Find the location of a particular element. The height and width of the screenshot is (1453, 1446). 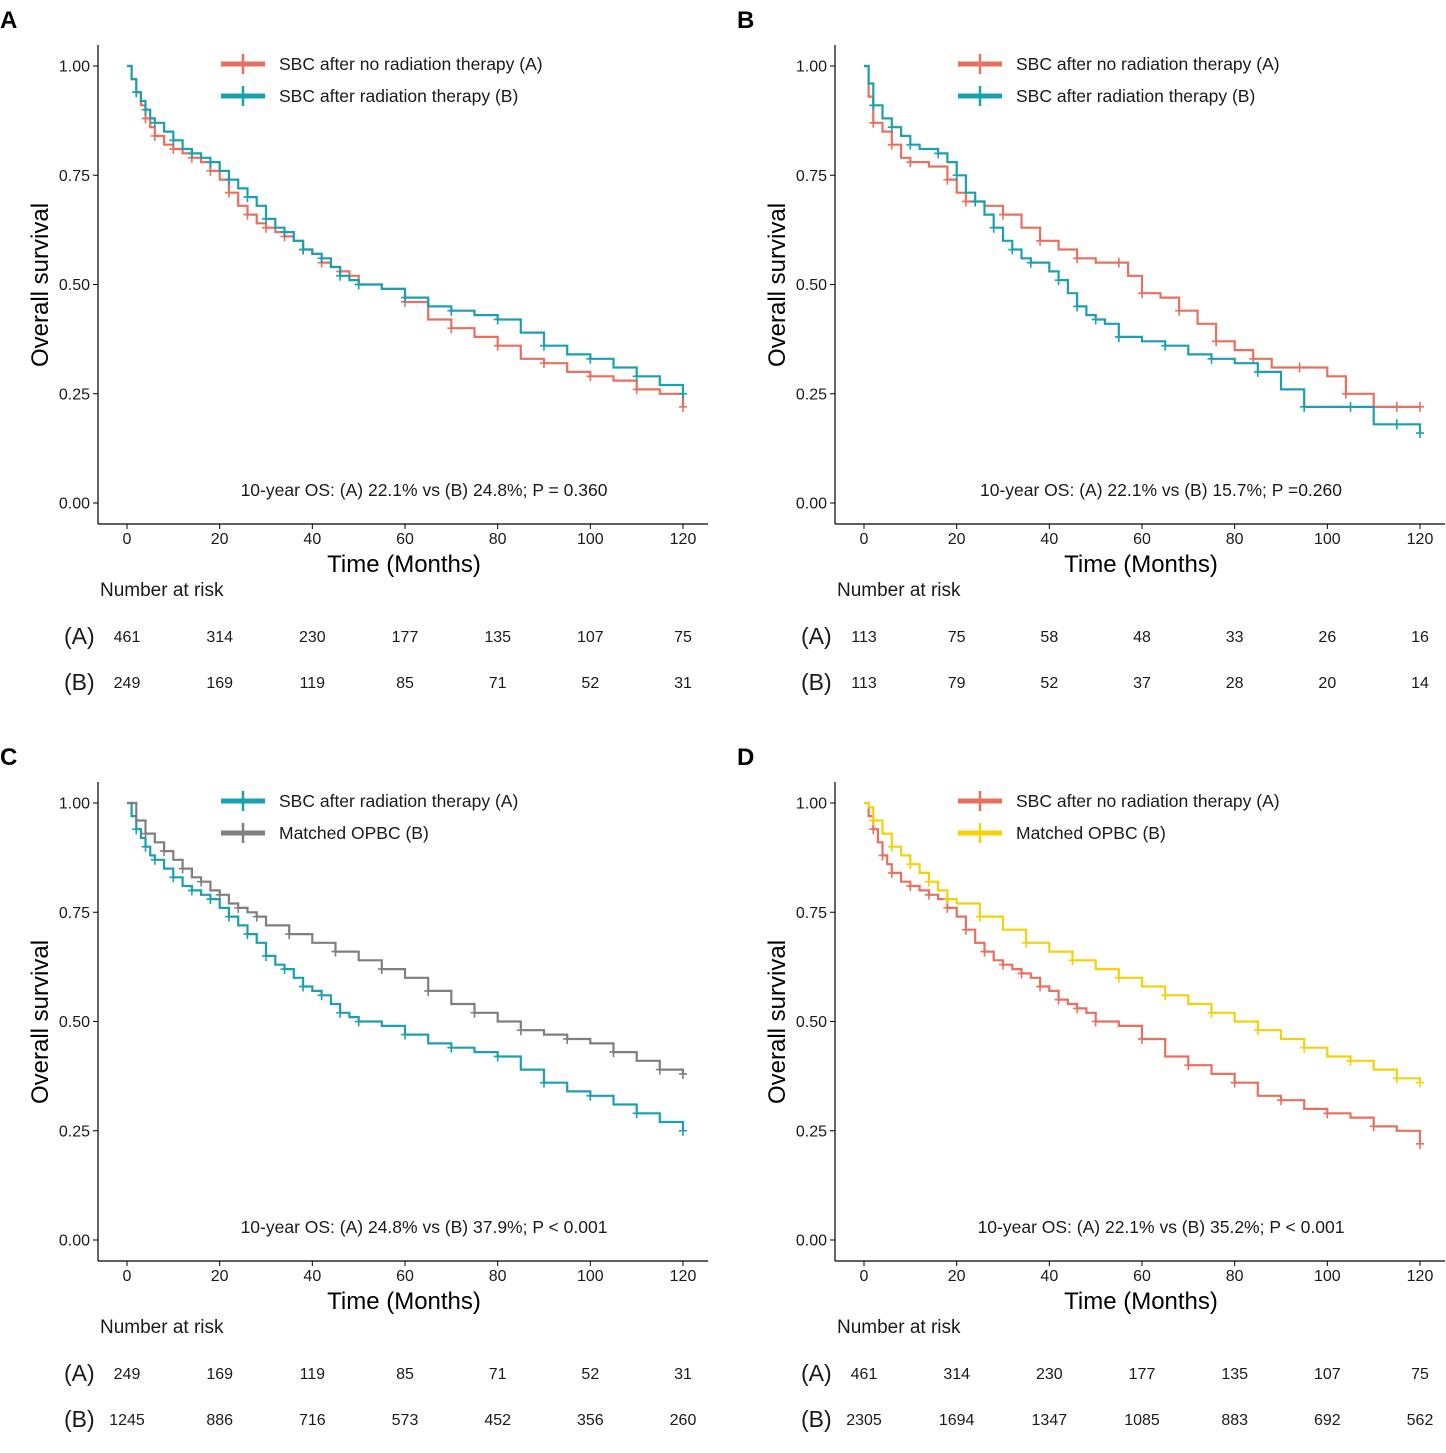

y-tick-label: 0.25 is located at coordinates (74, 1131).